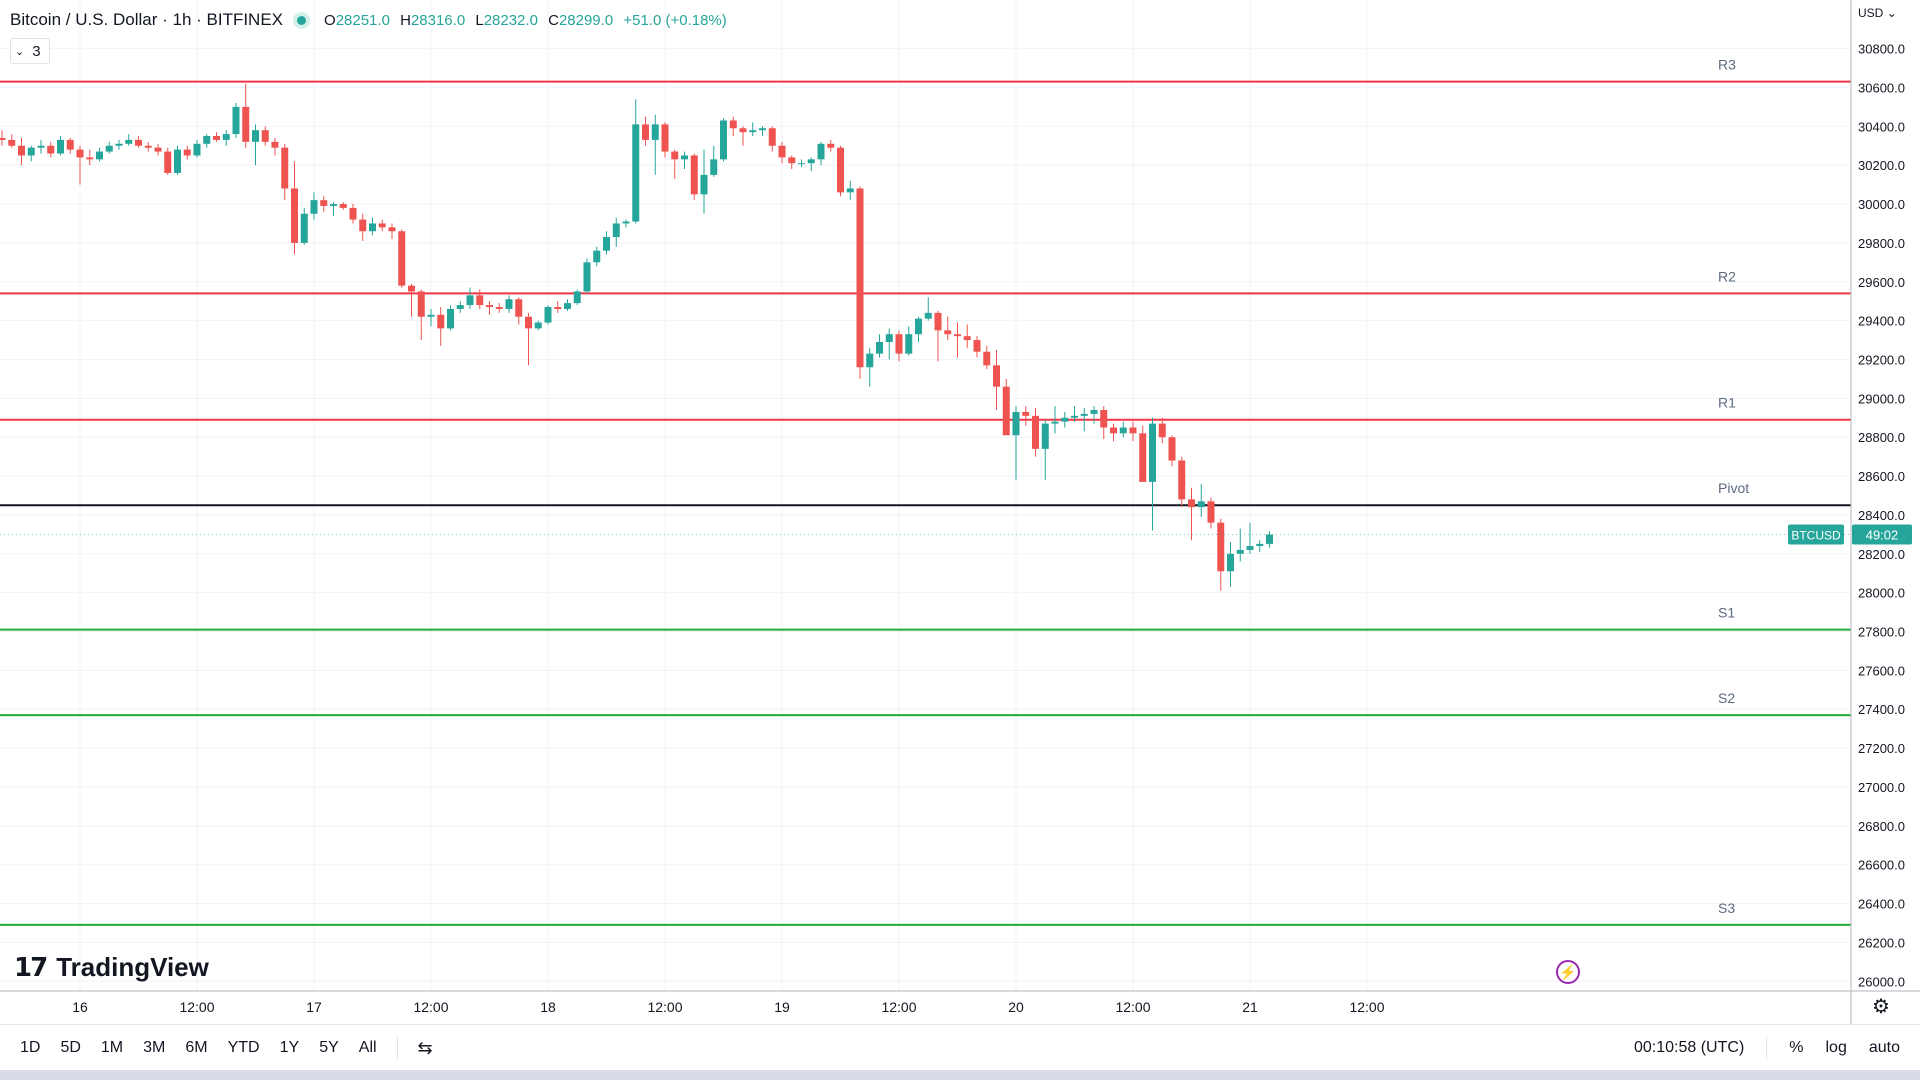 The height and width of the screenshot is (1080, 1920). I want to click on x-tick-label: 16, so click(80, 1007).